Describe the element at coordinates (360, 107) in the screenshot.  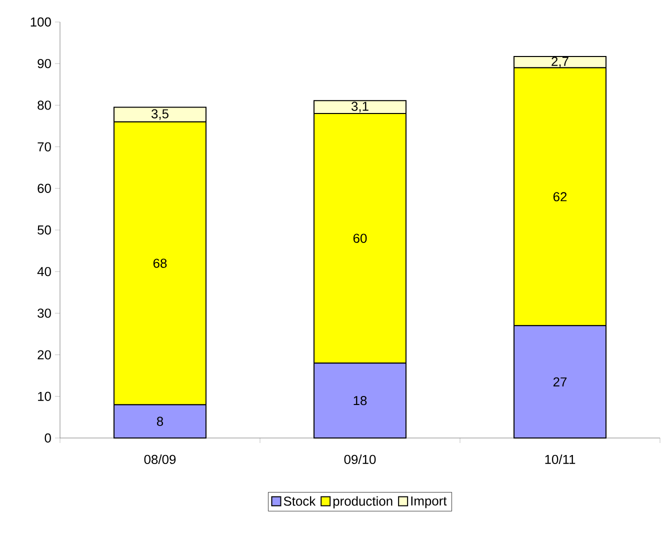
I see `data-label: 3,1` at that location.